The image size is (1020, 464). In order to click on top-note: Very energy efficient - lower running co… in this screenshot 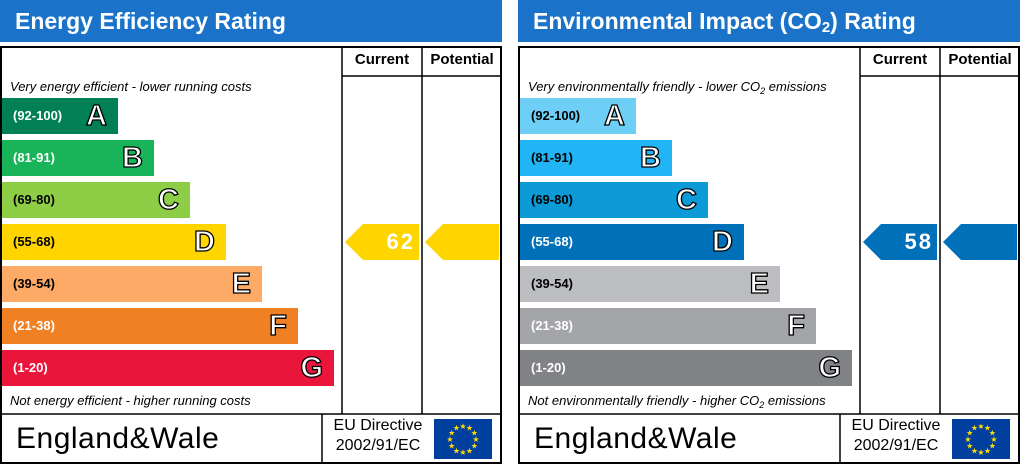, I will do `click(131, 86)`.